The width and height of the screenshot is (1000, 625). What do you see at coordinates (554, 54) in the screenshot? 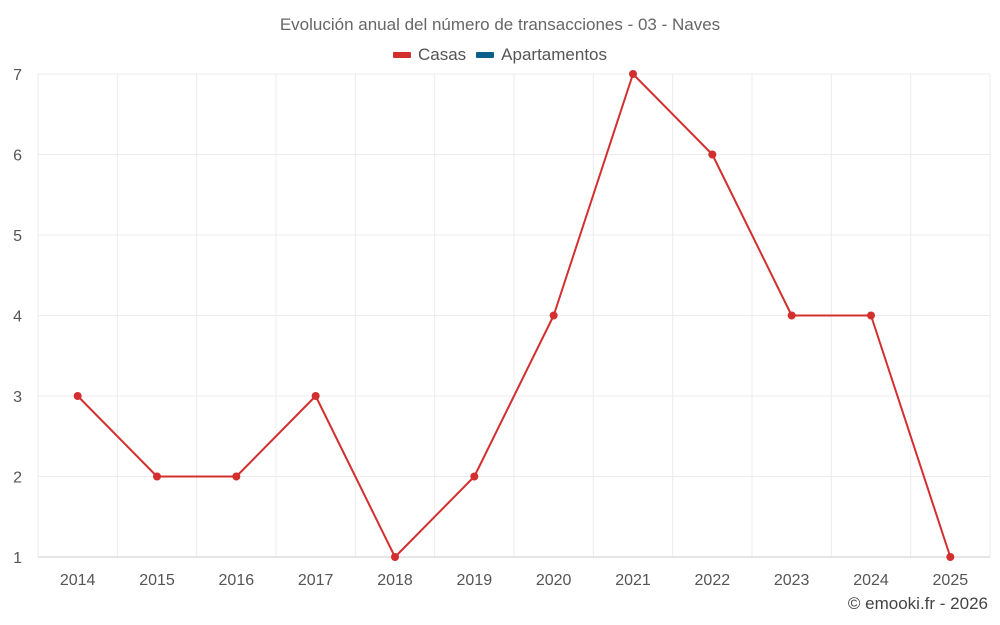
I see `legend-label-apartamentos: Apartamentos` at bounding box center [554, 54].